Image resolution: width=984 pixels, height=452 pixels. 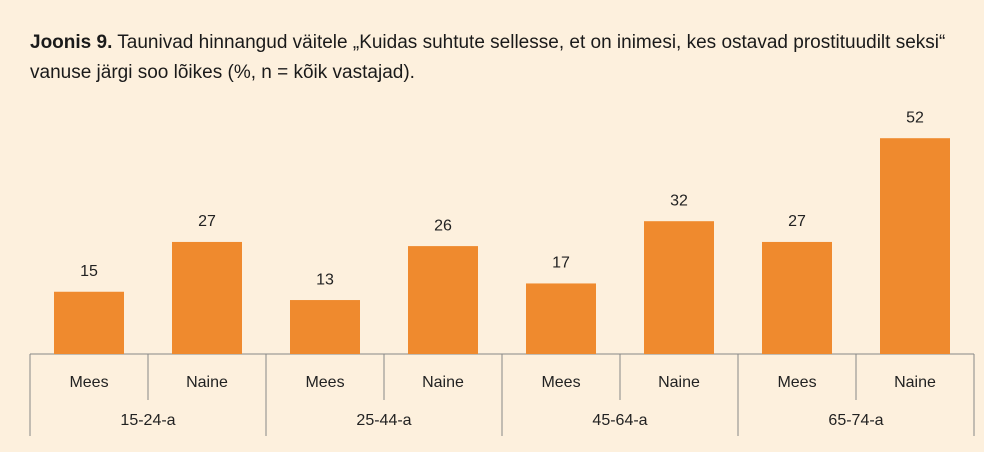 What do you see at coordinates (383, 420) in the screenshot?
I see `group-label: 25-44-a` at bounding box center [383, 420].